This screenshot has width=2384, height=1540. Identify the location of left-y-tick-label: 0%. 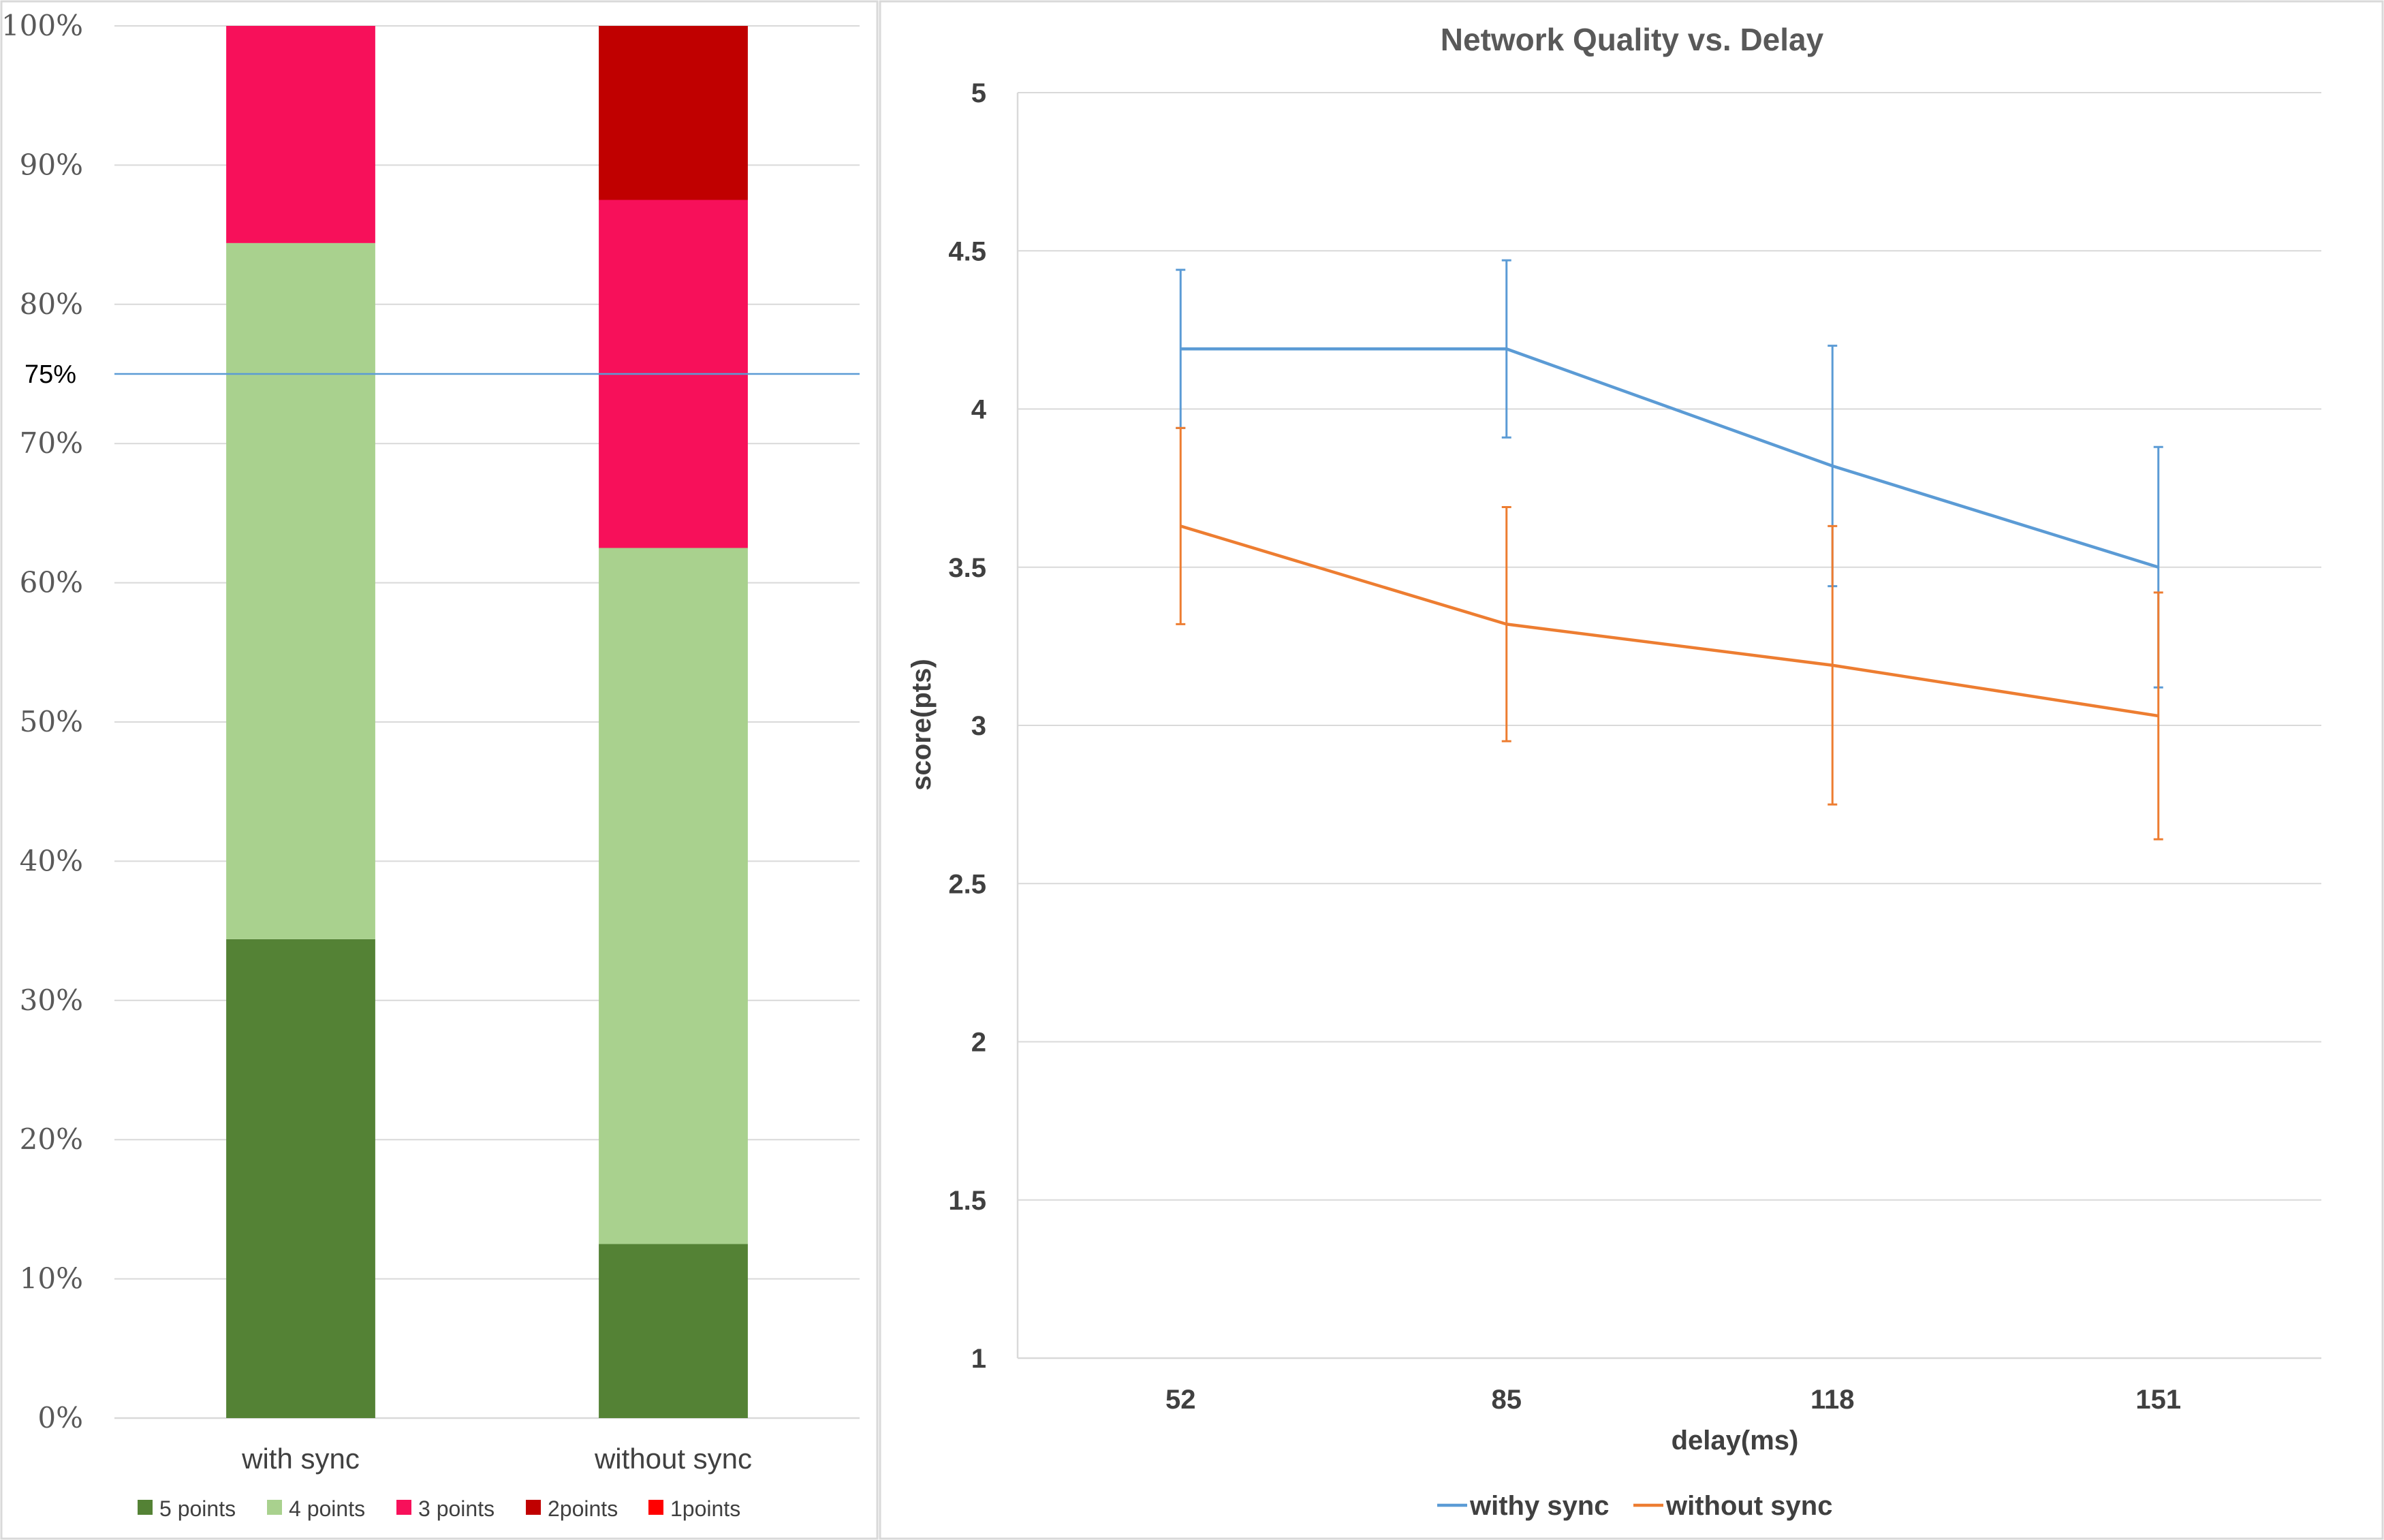
(60, 1417).